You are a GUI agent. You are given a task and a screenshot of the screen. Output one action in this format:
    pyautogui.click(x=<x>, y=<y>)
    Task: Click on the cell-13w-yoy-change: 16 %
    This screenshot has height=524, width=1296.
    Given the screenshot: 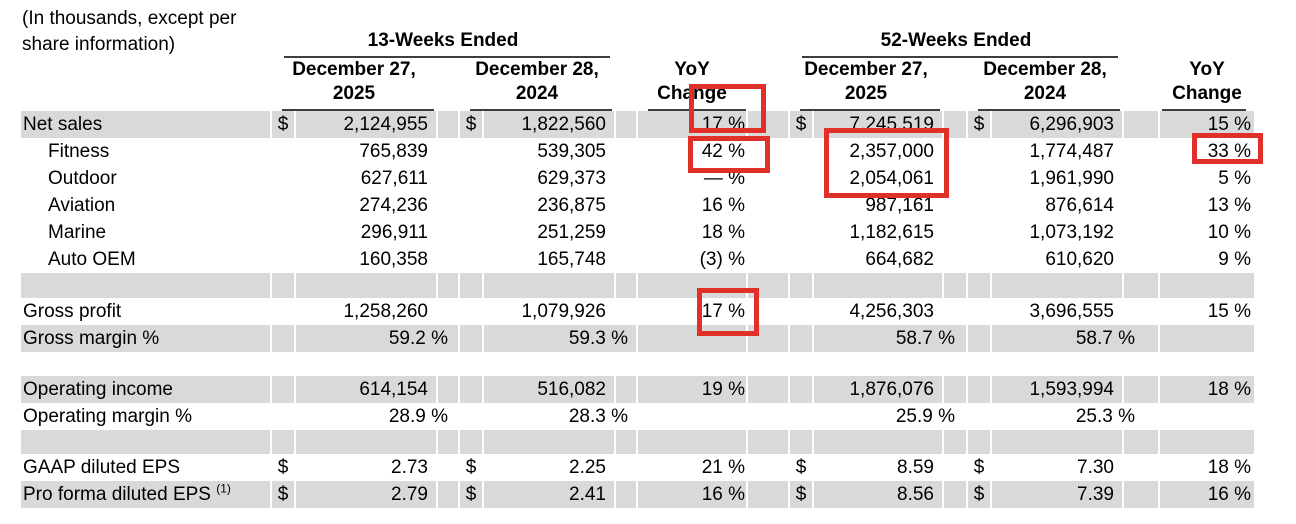 What is the action you would take?
    pyautogui.click(x=693, y=494)
    